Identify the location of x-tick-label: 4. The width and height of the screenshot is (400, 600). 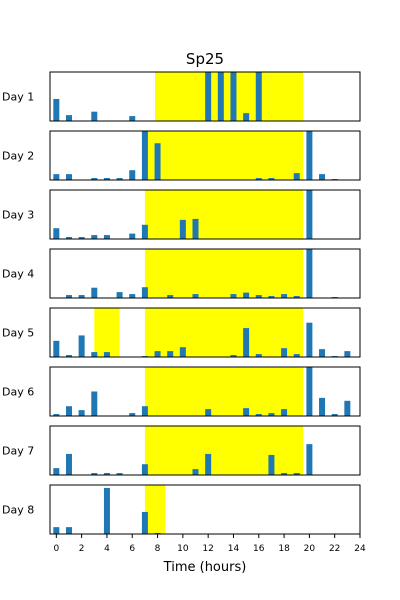
(107, 549).